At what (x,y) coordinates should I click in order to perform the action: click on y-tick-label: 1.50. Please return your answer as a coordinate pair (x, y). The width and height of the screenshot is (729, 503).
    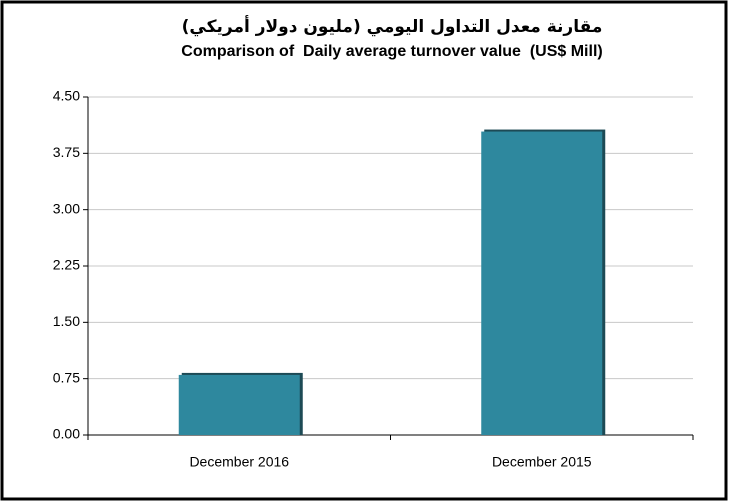
    Looking at the image, I should click on (66, 321).